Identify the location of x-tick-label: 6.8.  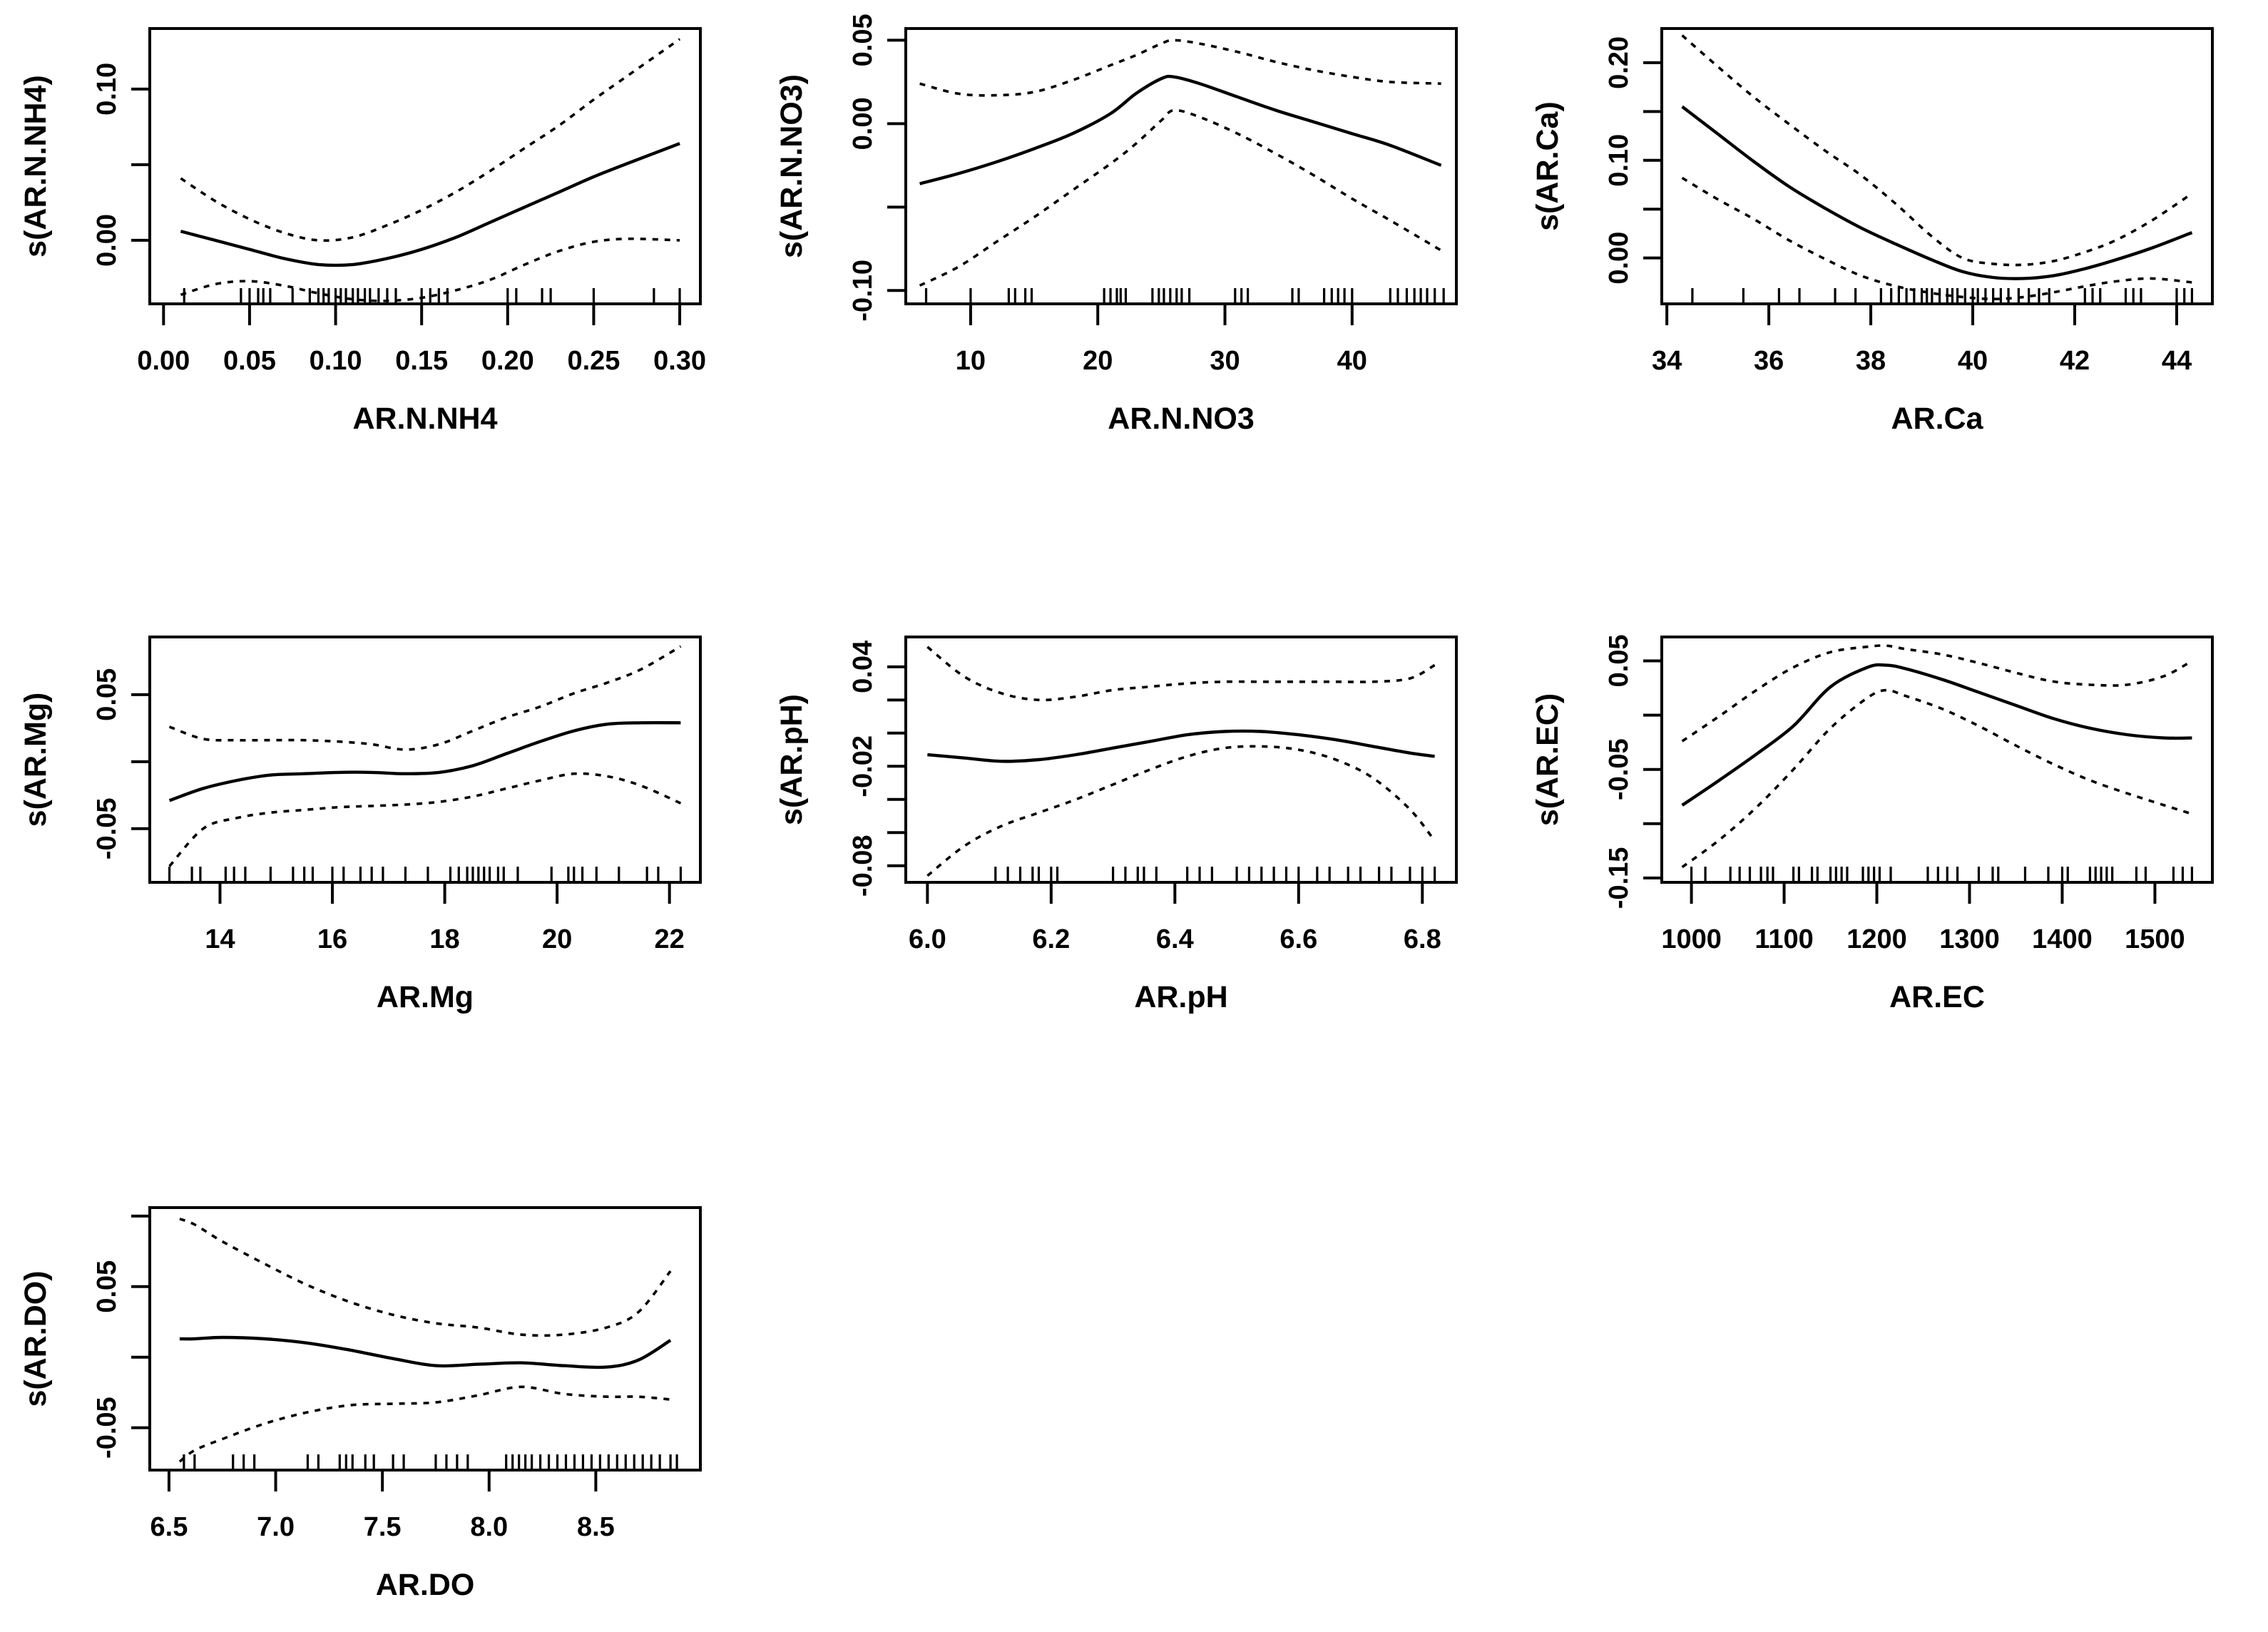
(1422, 939).